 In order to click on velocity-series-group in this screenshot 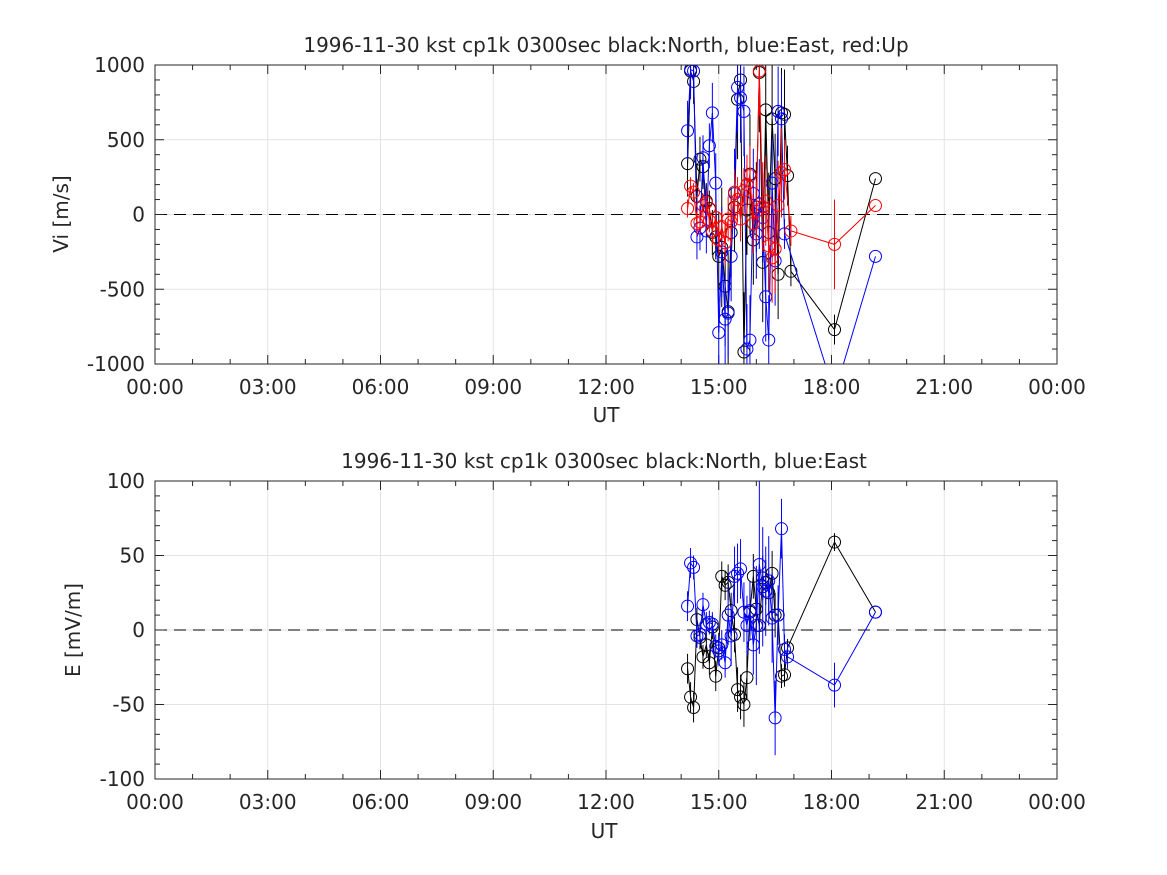, I will do `click(781, 214)`.